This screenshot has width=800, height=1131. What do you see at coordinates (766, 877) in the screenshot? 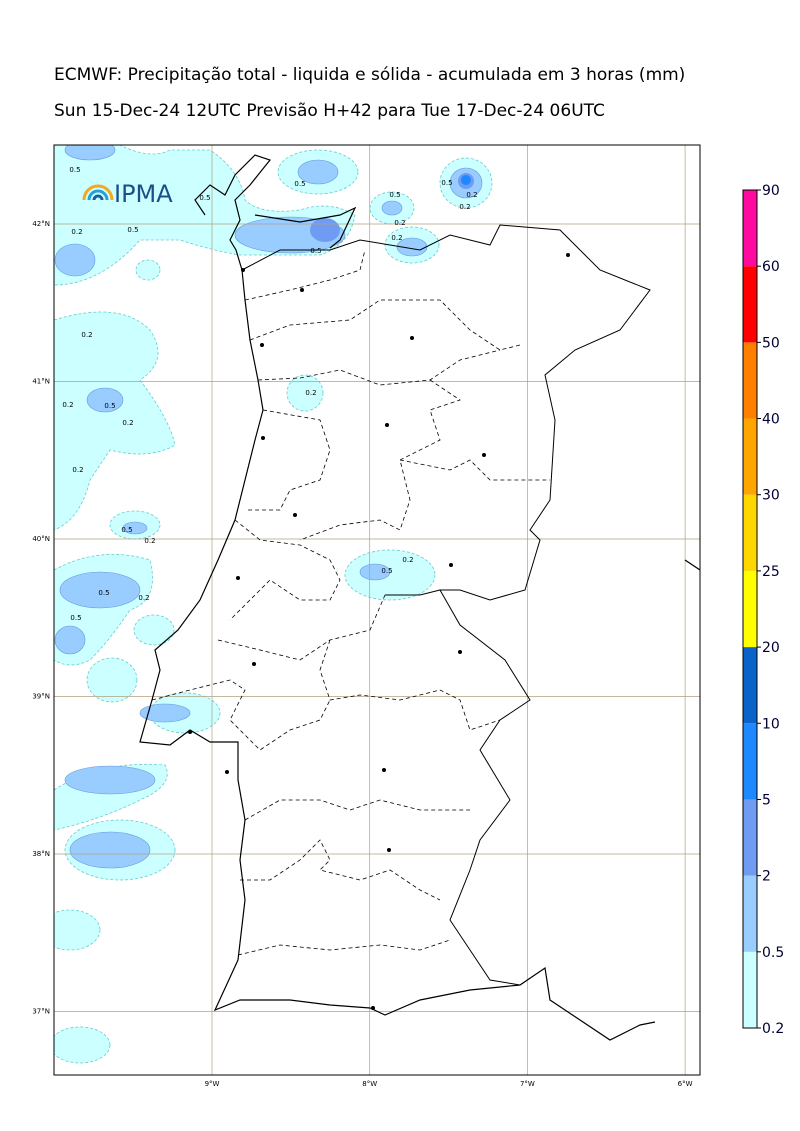
I see `colorbar-label: 2` at bounding box center [766, 877].